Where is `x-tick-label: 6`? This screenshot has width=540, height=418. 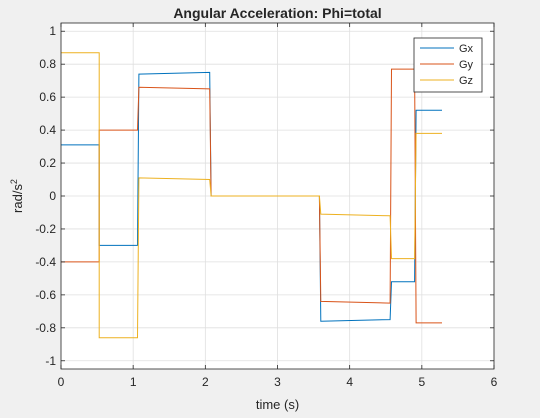 x-tick-label: 6 is located at coordinates (494, 382).